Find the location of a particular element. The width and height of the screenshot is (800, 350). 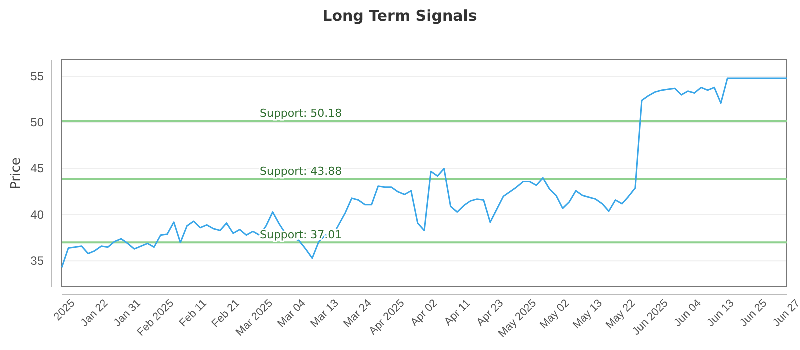

ref-line-label: Support: 43.88 is located at coordinates (301, 171).